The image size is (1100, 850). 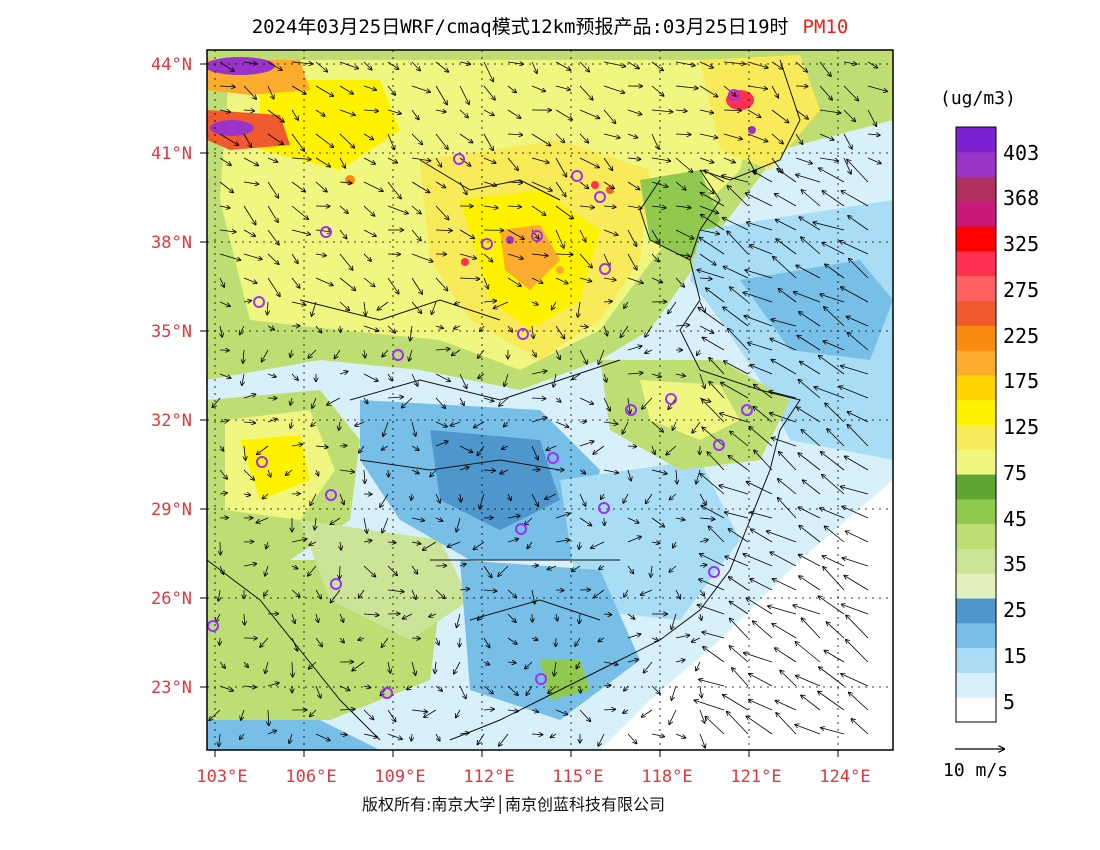 What do you see at coordinates (1021, 336) in the screenshot?
I see `colorbar-label: 225` at bounding box center [1021, 336].